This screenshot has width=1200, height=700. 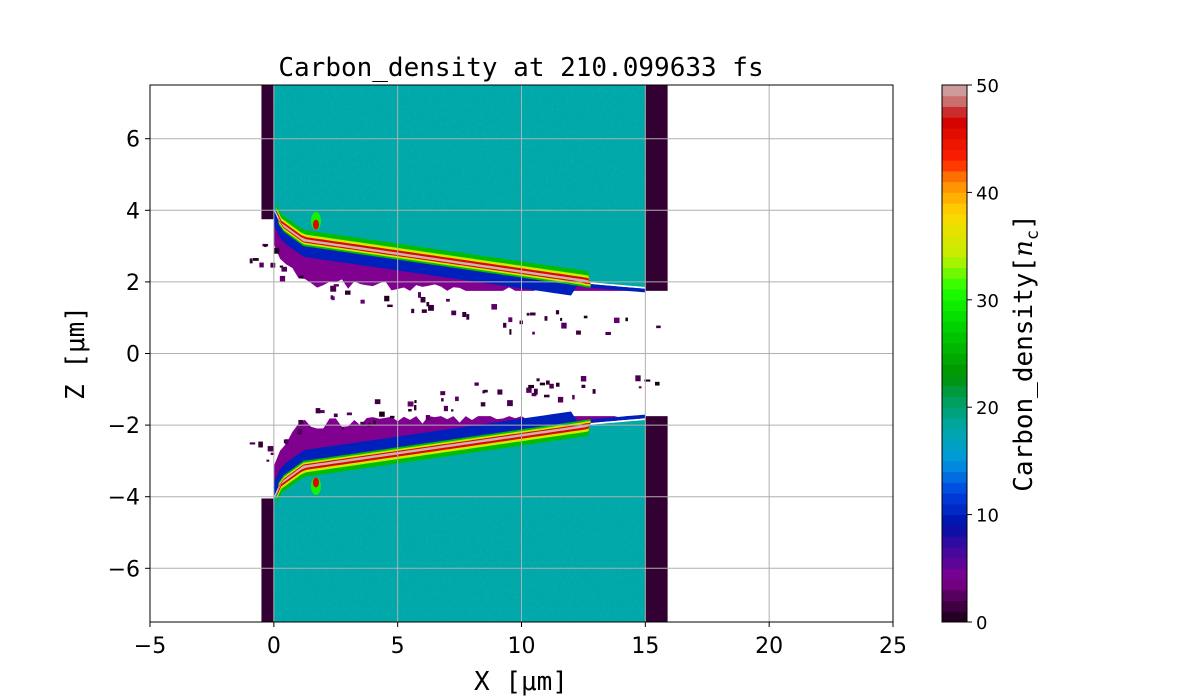 What do you see at coordinates (981, 623) in the screenshot?
I see `colorbar-tick-label: 0` at bounding box center [981, 623].